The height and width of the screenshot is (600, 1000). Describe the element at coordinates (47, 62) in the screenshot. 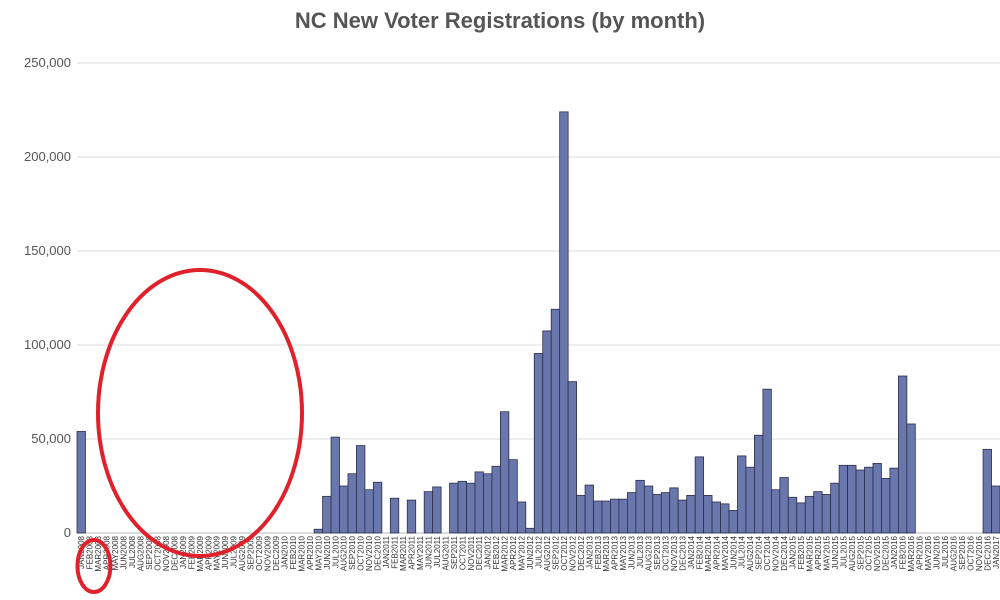

I see `y-tick-label: 250,000` at that location.